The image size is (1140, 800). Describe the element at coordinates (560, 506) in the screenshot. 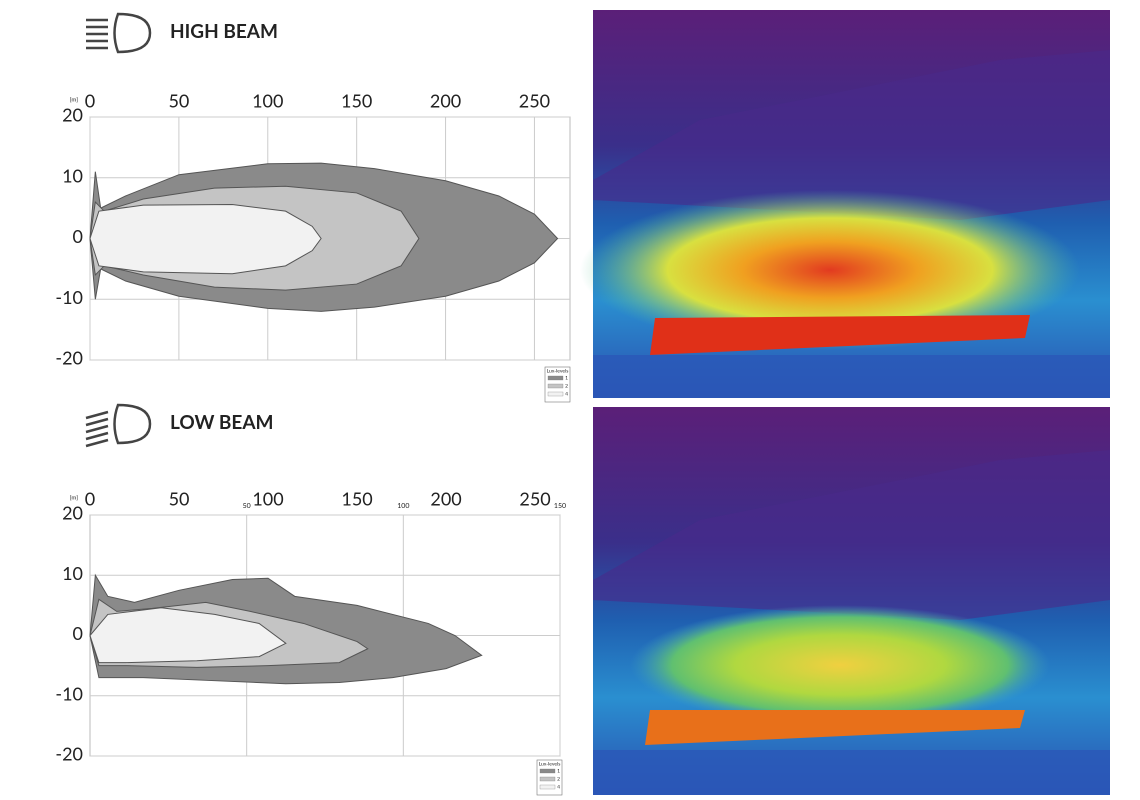

I see `x2-tick-label: 150` at that location.